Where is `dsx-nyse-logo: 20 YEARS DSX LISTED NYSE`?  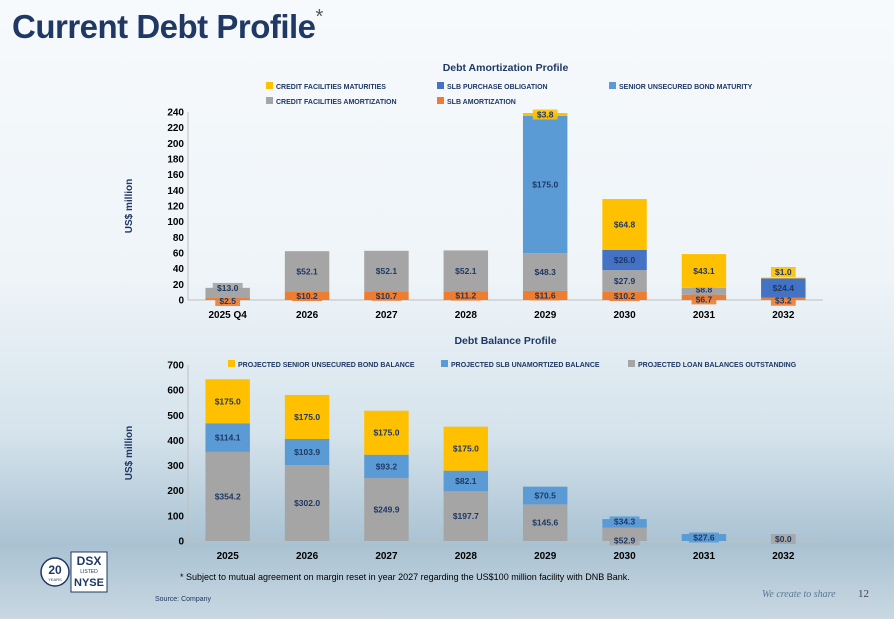
dsx-nyse-logo: 20 YEARS DSX LISTED NYSE is located at coordinates (74, 572).